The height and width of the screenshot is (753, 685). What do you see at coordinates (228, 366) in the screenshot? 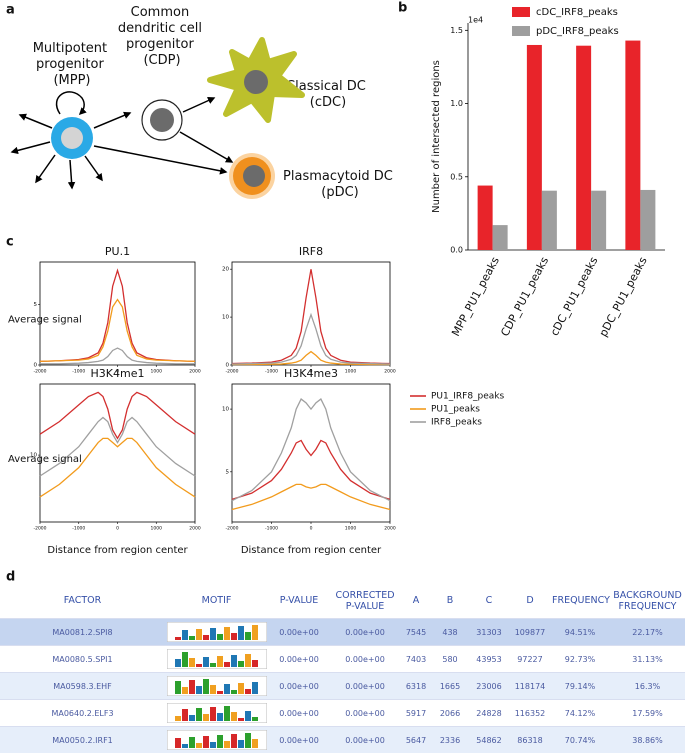
I see `y-tick-label: 0` at bounding box center [228, 366].